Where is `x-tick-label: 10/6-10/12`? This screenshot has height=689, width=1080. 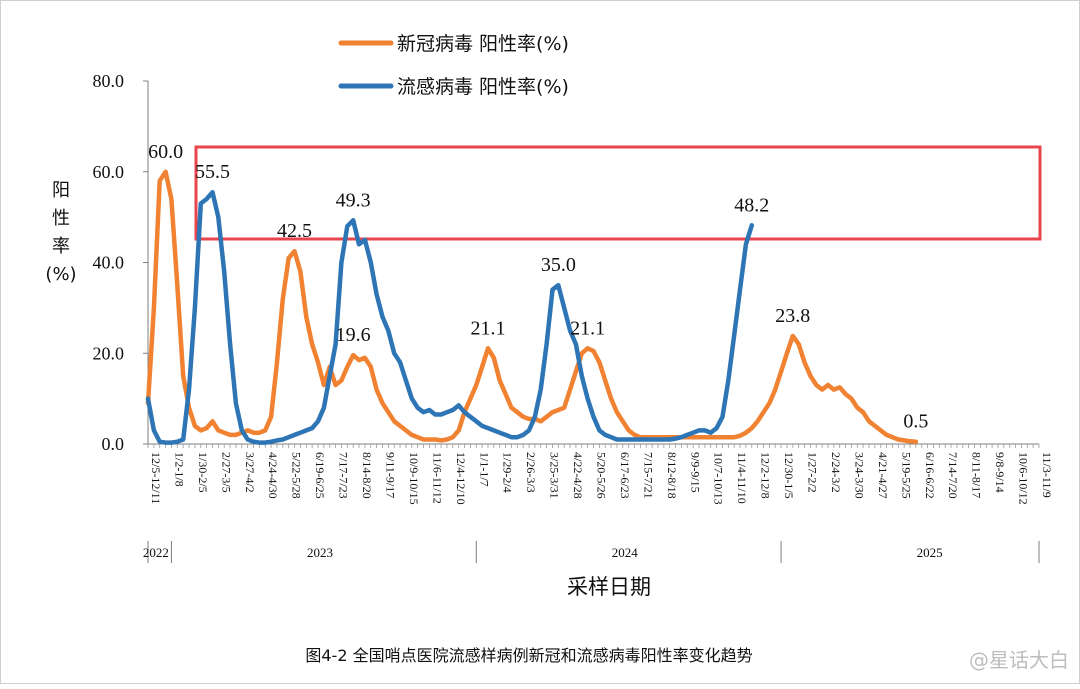 x-tick-label: 10/6-10/12 is located at coordinates (1024, 478).